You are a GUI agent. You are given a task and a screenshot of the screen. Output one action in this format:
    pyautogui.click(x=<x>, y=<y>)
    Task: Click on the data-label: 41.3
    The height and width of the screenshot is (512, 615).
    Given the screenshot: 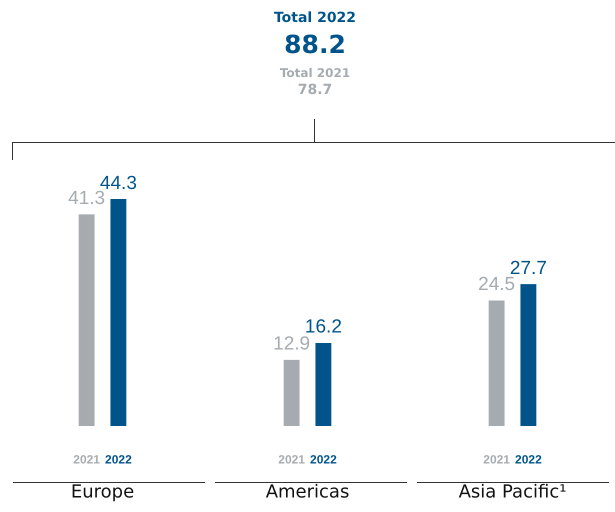 What is the action you would take?
    pyautogui.click(x=87, y=199)
    